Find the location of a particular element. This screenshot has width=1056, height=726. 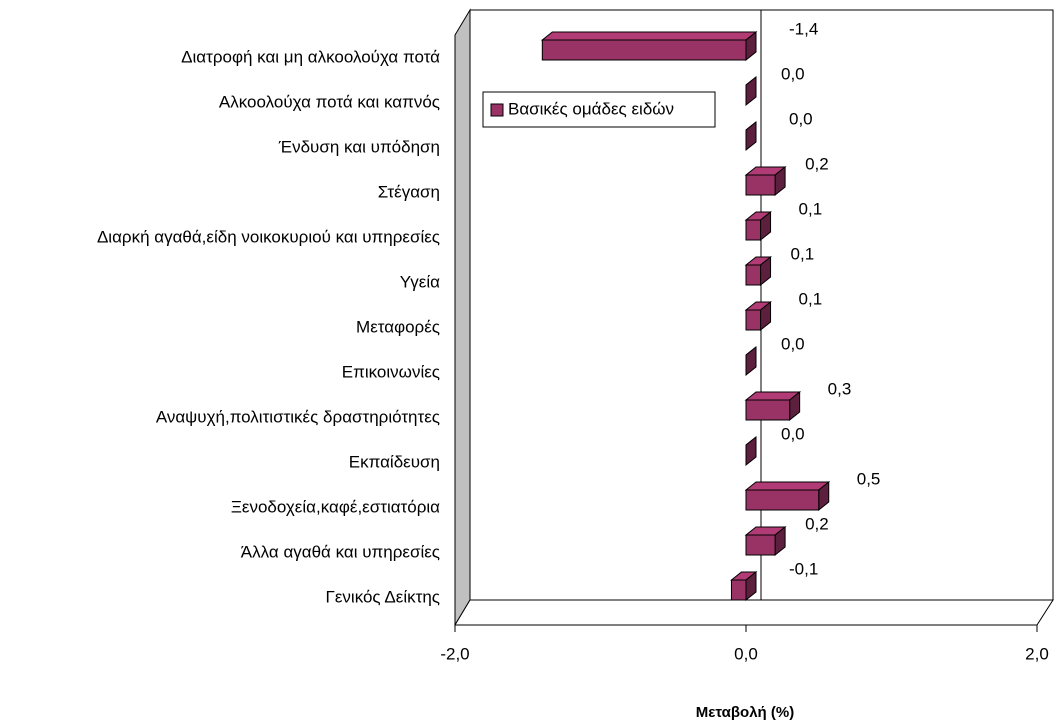

legend-swatch is located at coordinates (497, 110).